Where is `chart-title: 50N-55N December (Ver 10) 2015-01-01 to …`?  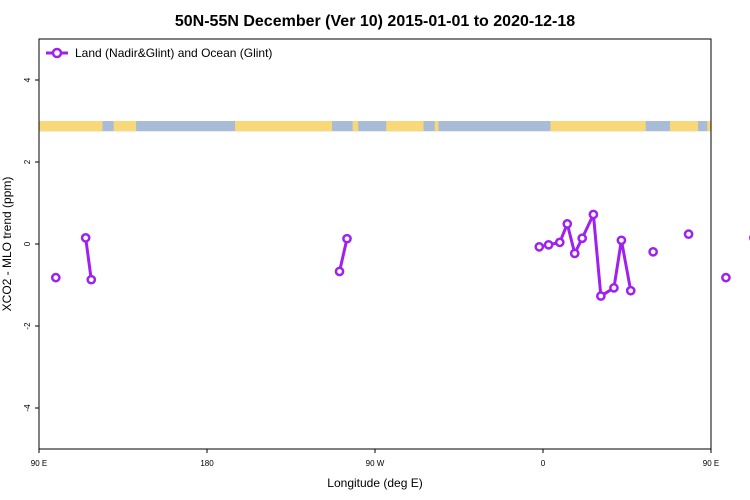 chart-title: 50N-55N December (Ver 10) 2015-01-01 to … is located at coordinates (375, 21).